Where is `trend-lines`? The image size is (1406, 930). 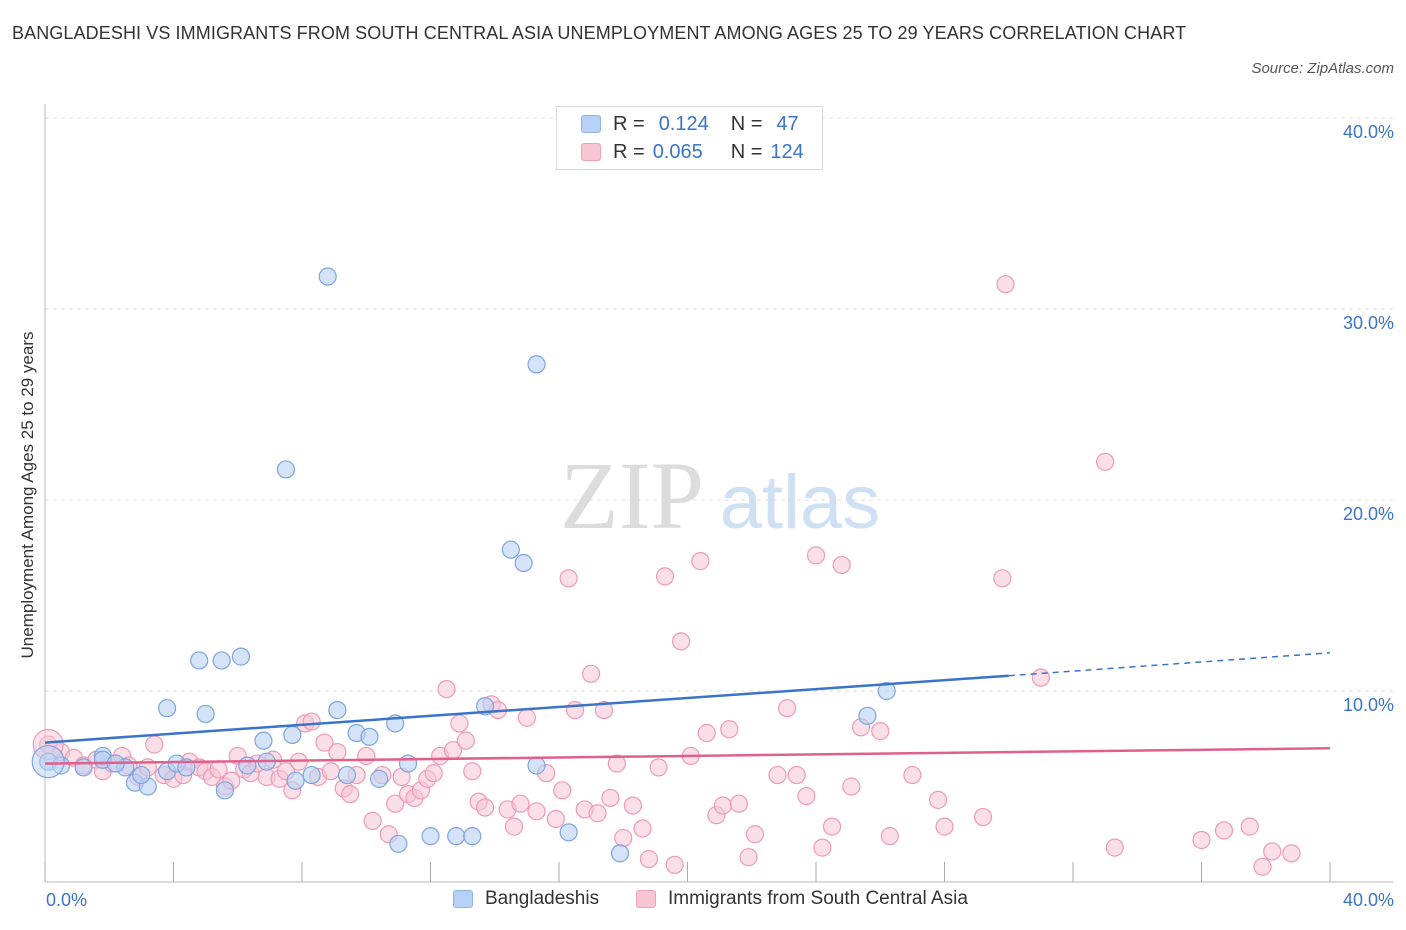 trend-lines is located at coordinates (687, 708).